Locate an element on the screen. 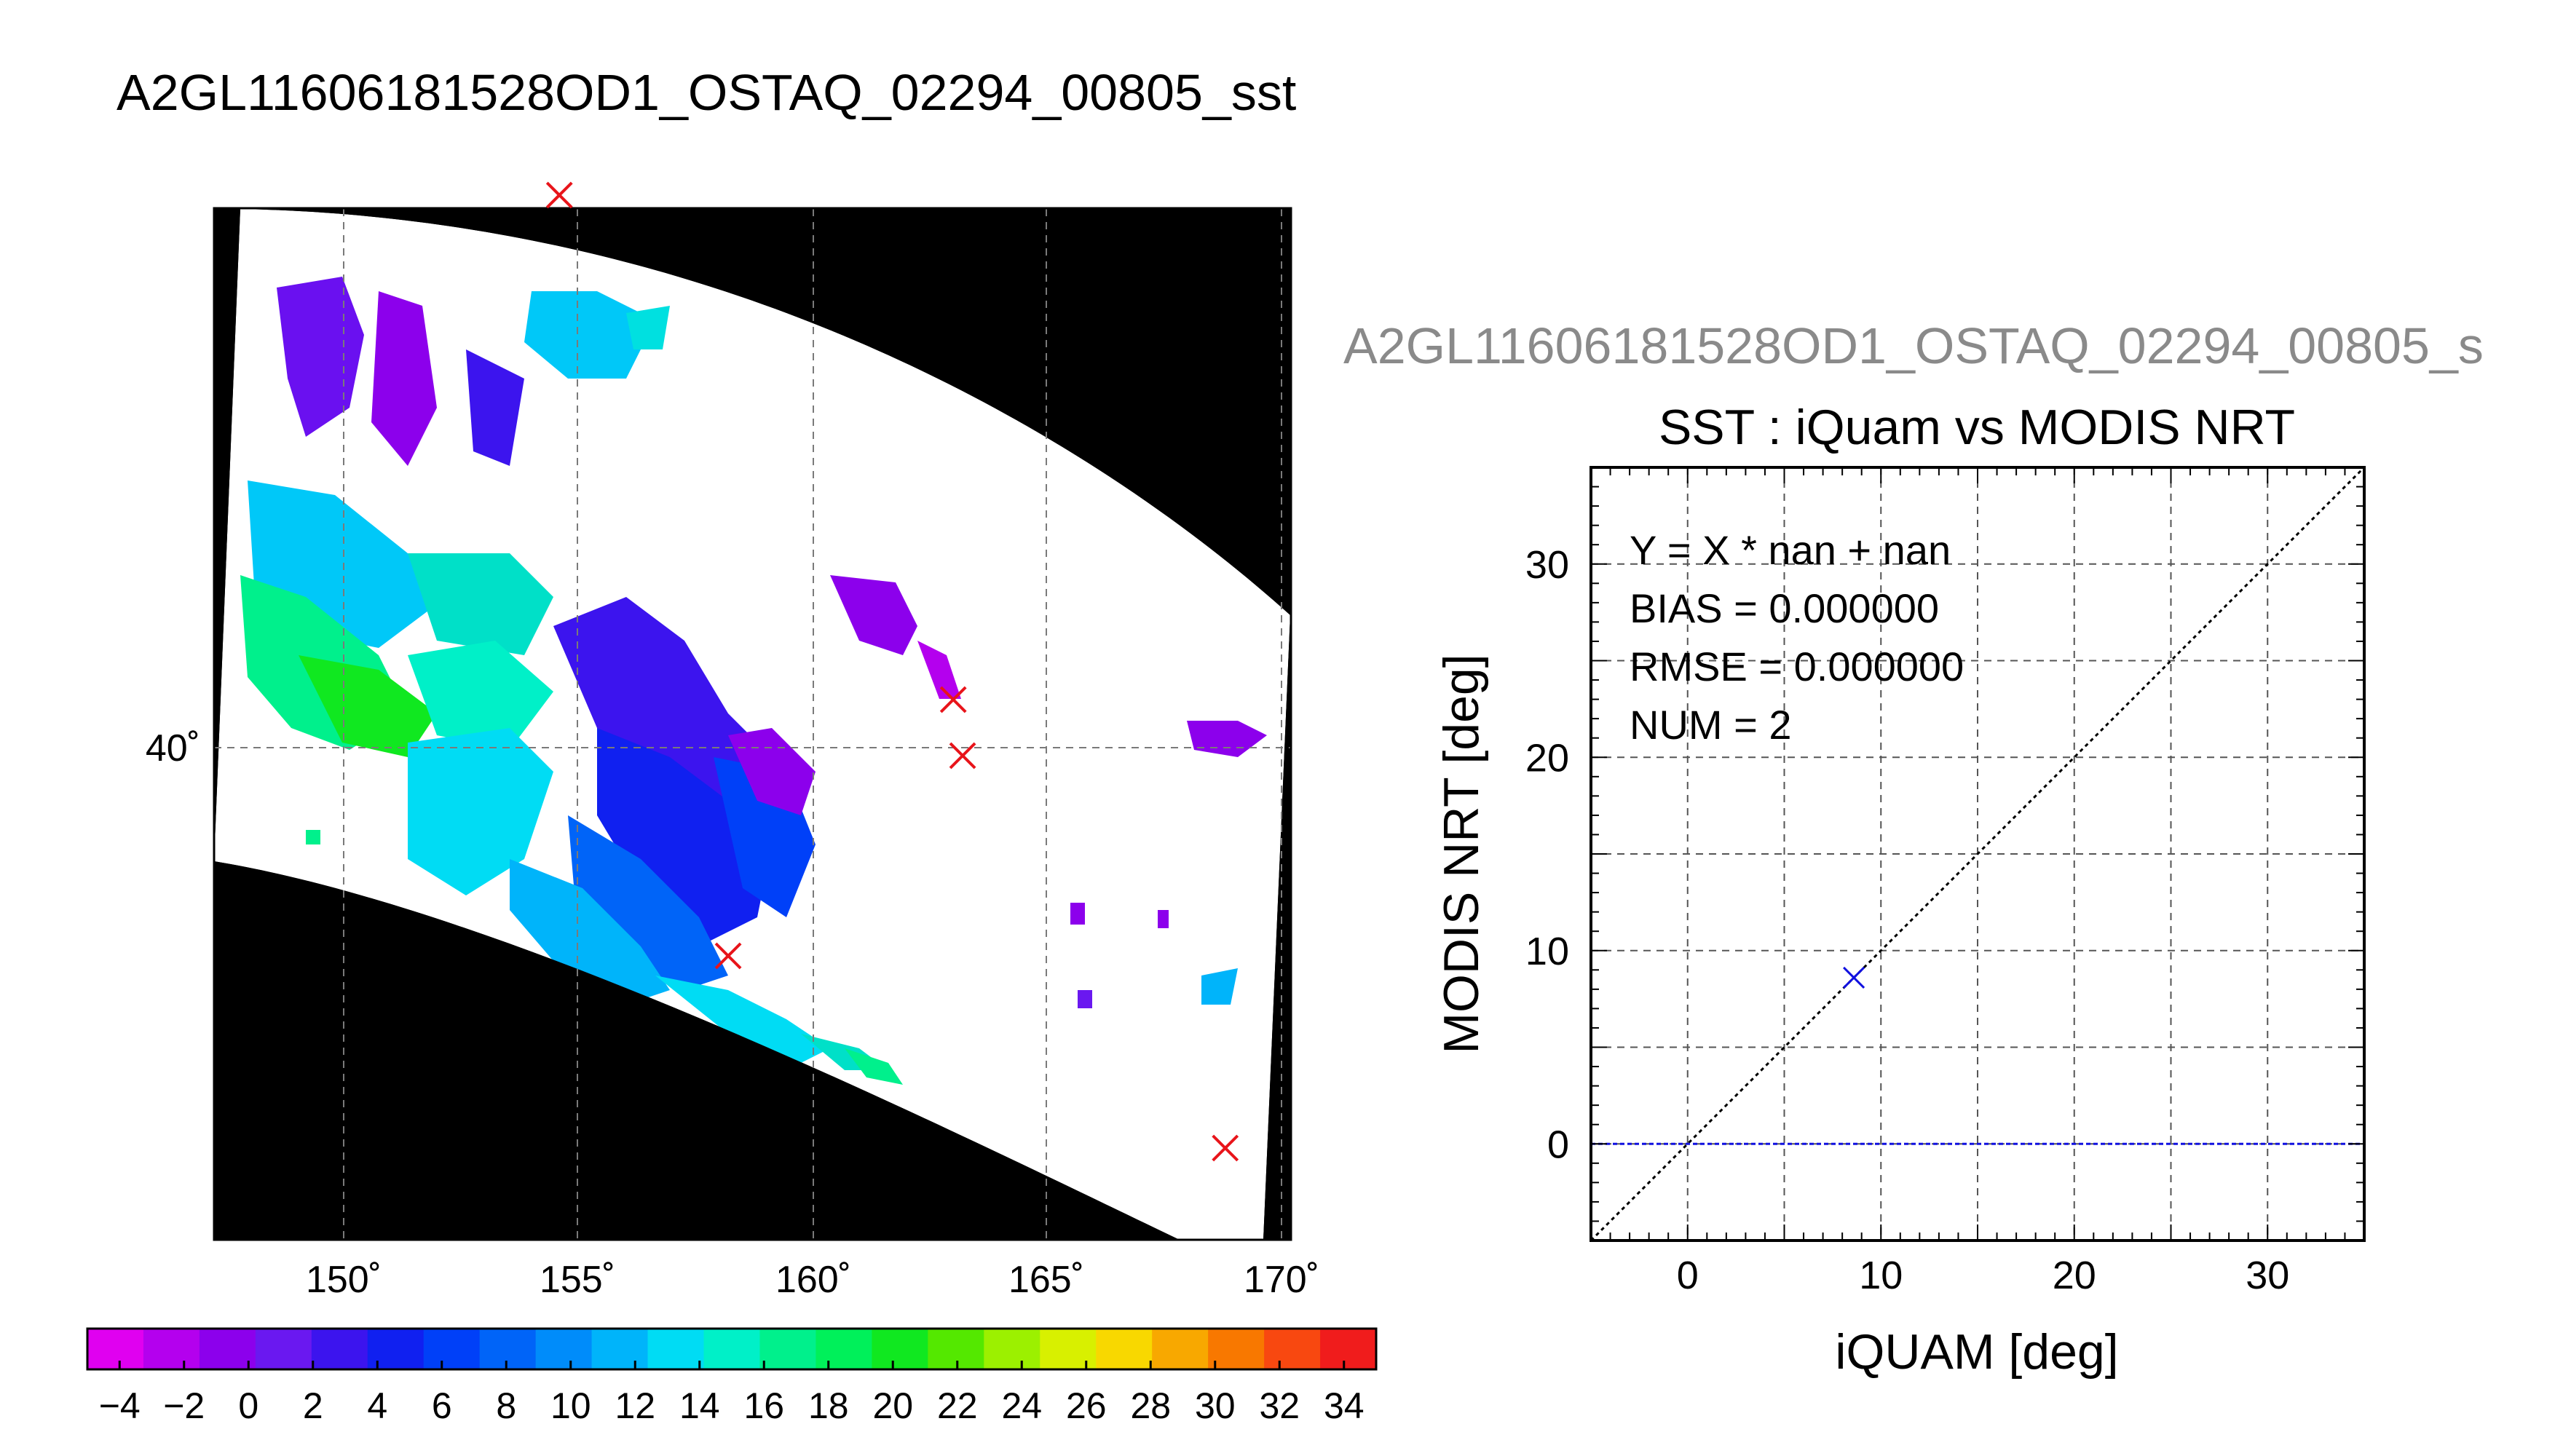 This screenshot has width=2555, height=1456. colorbar-tick-label: 30 is located at coordinates (1215, 1405).